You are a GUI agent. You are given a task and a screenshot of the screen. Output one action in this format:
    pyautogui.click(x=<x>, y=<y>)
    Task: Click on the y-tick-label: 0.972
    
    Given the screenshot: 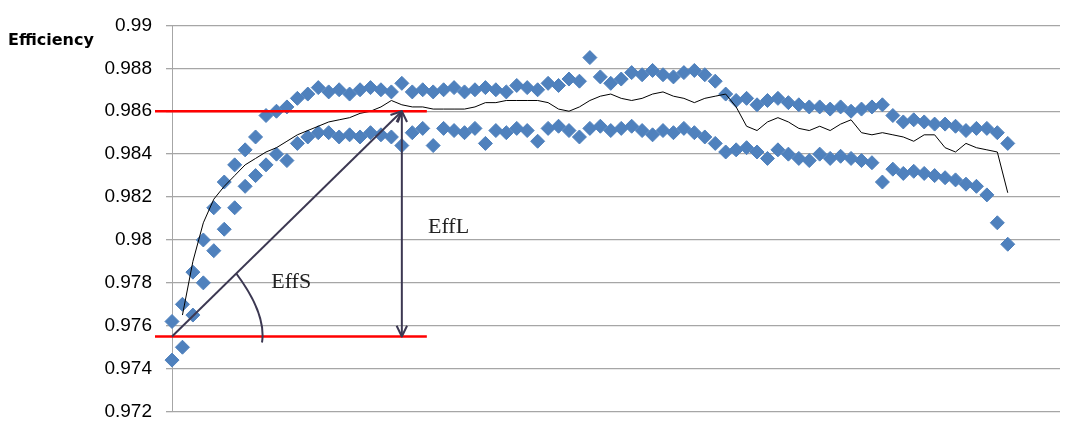 What is the action you would take?
    pyautogui.click(x=128, y=410)
    